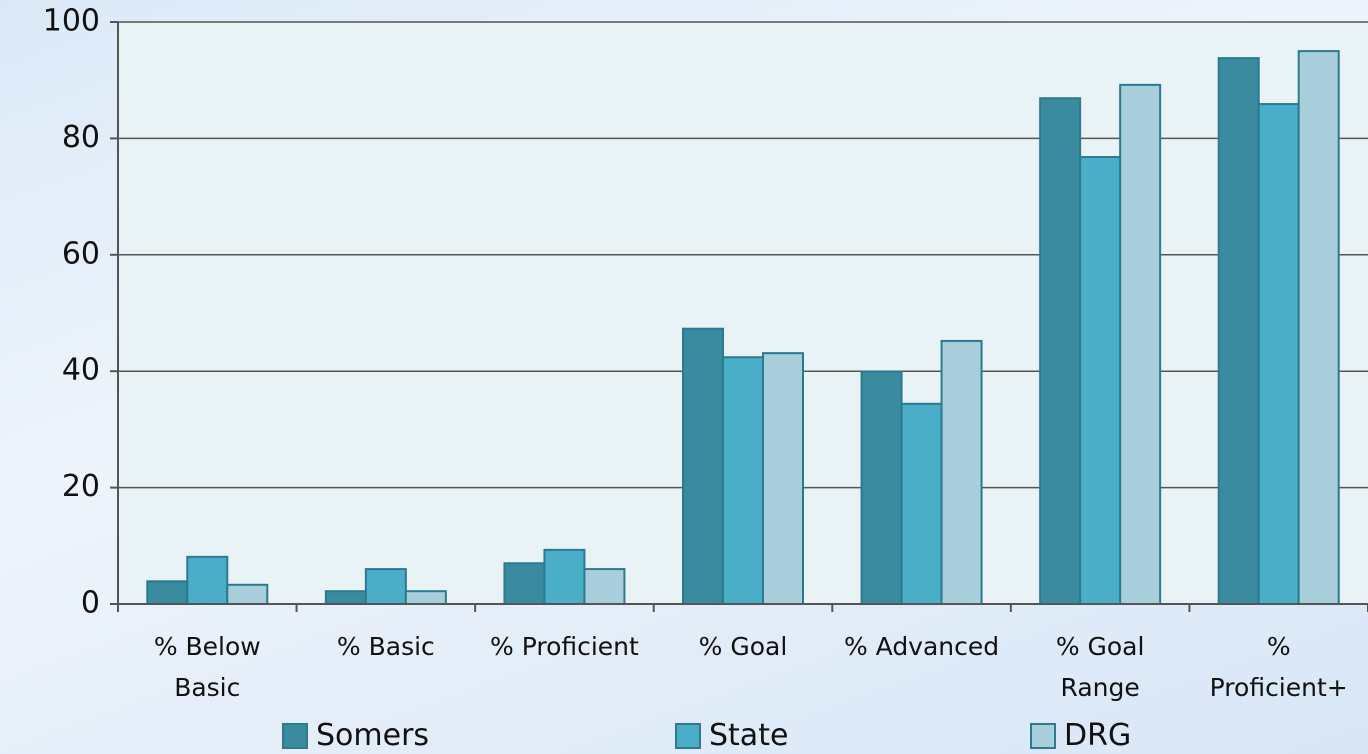 The height and width of the screenshot is (754, 1368). Describe the element at coordinates (1100, 667) in the screenshot. I see `x-tick-label: % Goal Range` at that location.